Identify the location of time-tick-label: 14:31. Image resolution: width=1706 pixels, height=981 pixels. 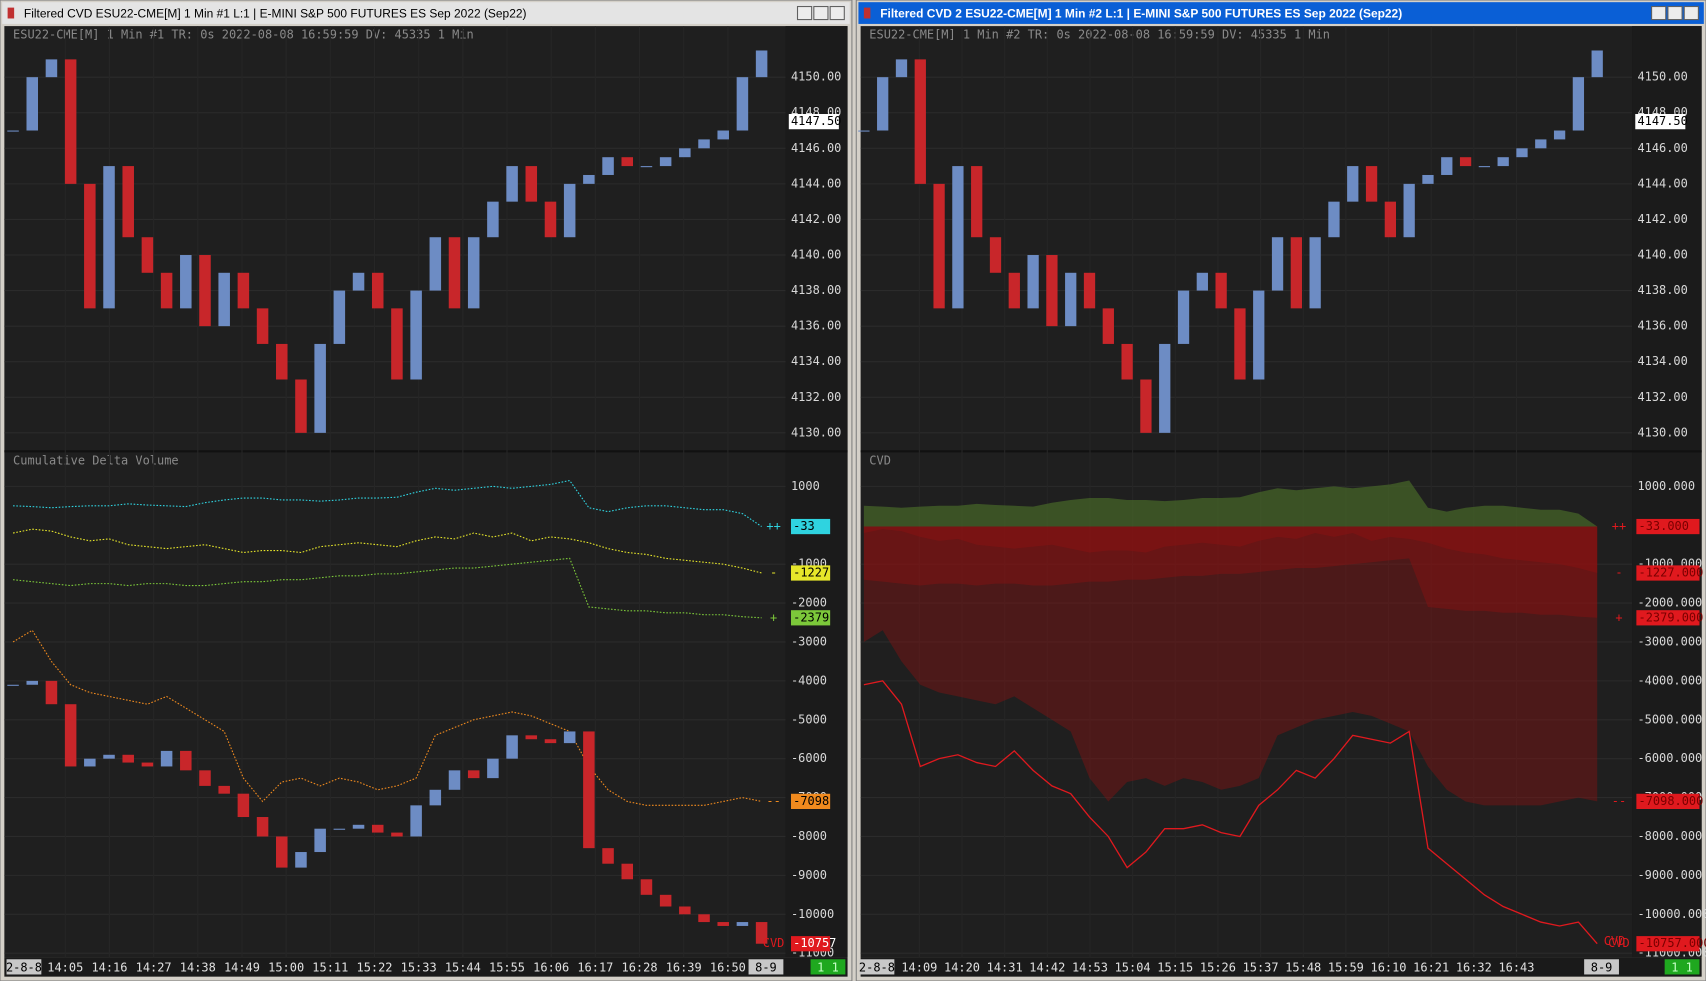
(1005, 967).